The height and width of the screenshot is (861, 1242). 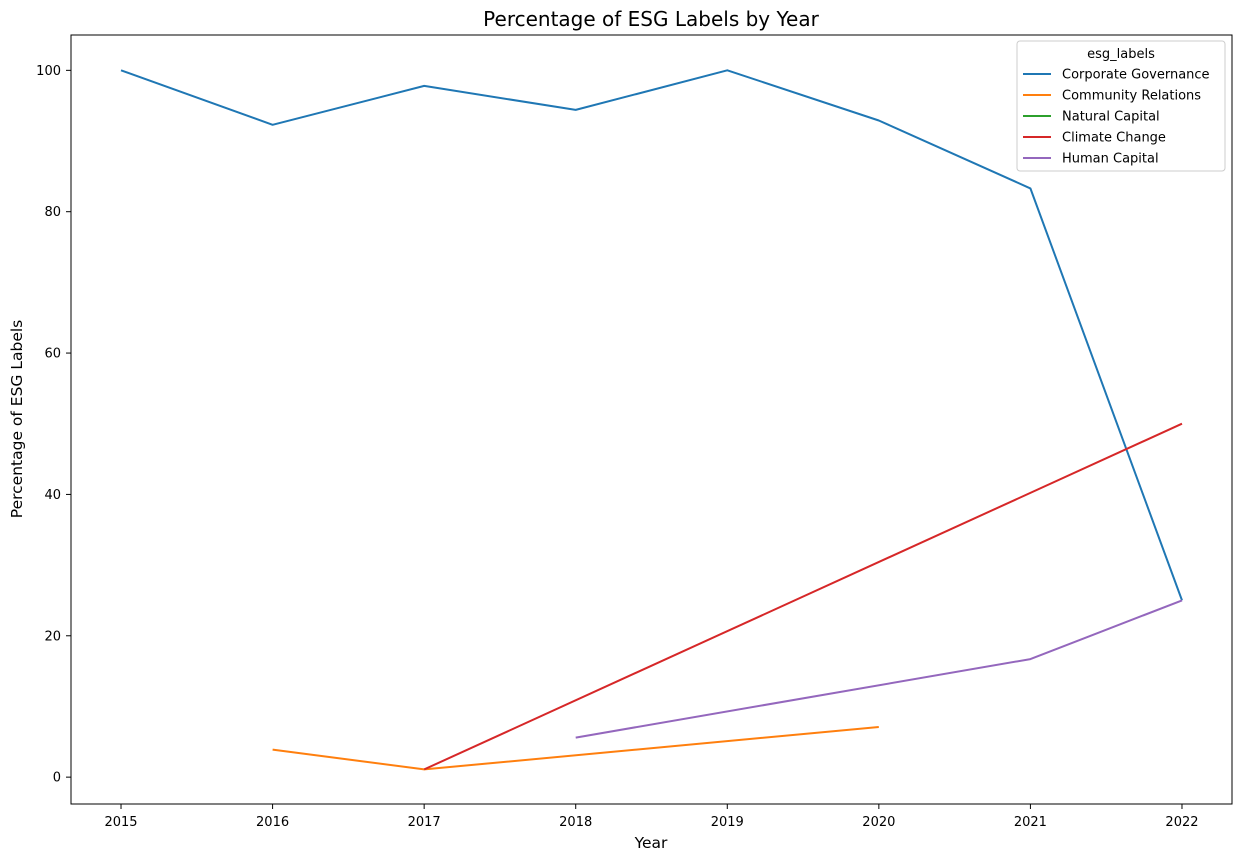 What do you see at coordinates (1136, 75) in the screenshot?
I see `legend-label: Corporate Governance` at bounding box center [1136, 75].